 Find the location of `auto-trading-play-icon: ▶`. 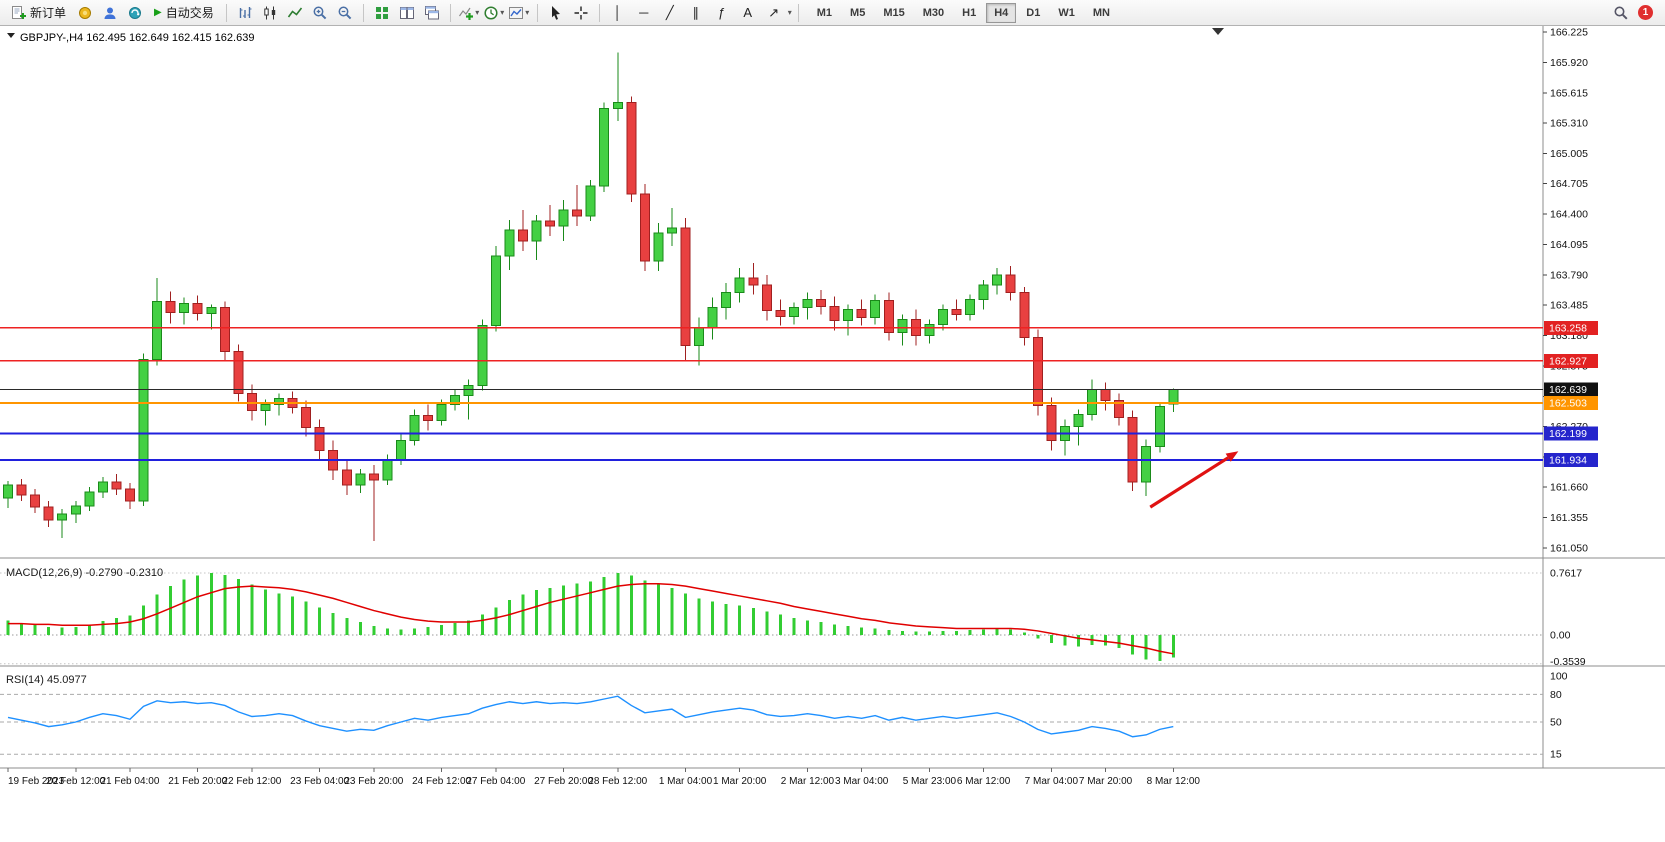

auto-trading-play-icon: ▶ is located at coordinates (158, 12).